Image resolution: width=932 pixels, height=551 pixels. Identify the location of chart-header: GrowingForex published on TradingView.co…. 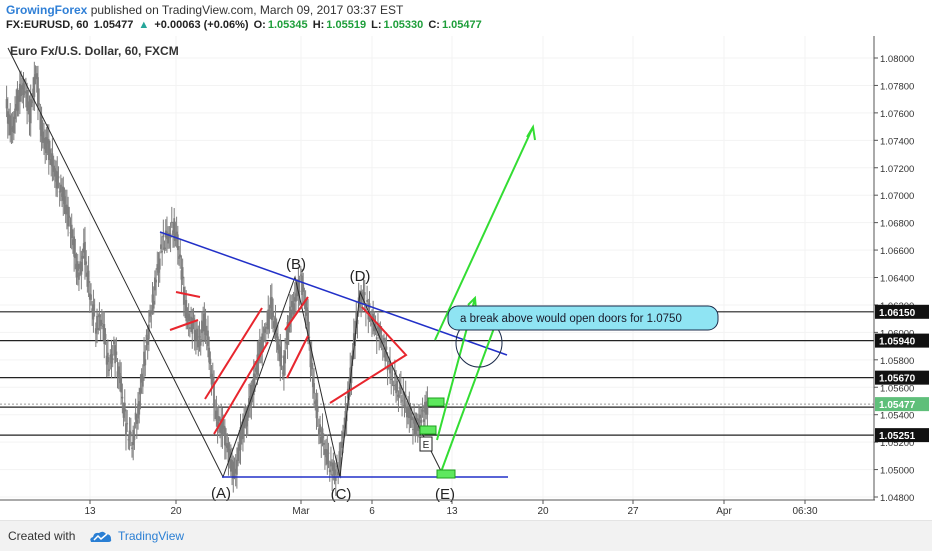
(466, 18).